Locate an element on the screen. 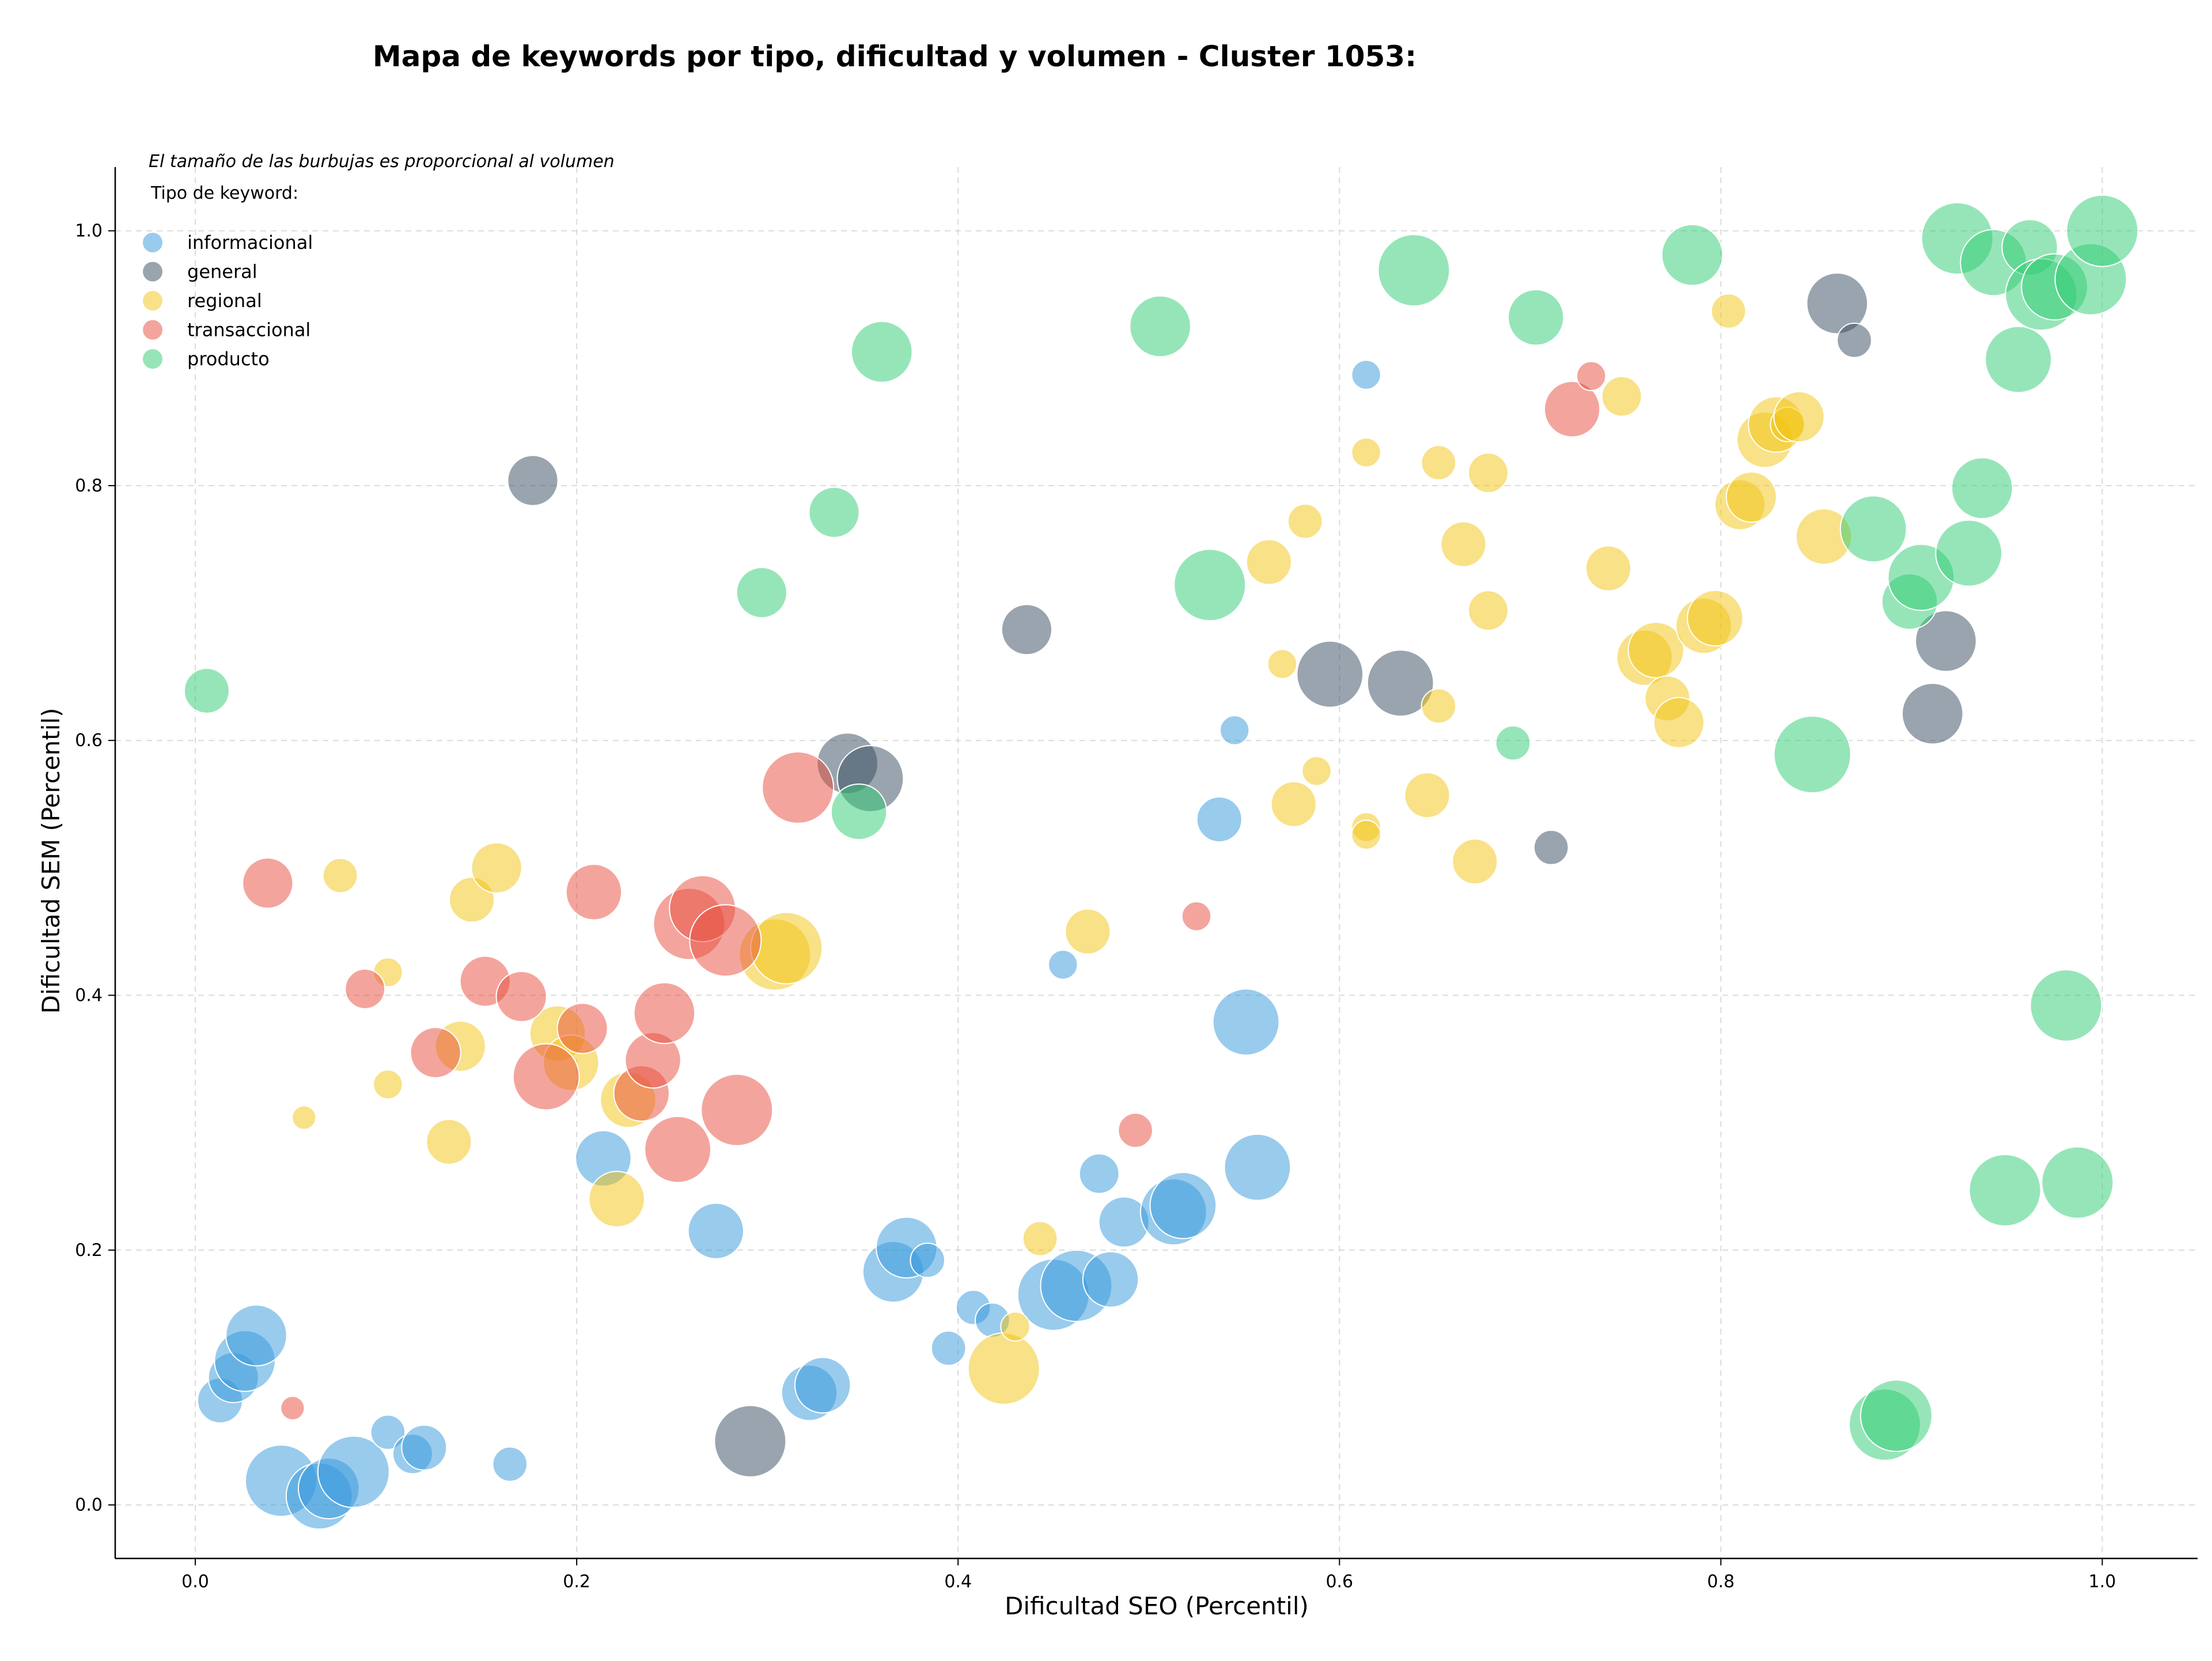  legend-marker-transaccional is located at coordinates (152, 330).